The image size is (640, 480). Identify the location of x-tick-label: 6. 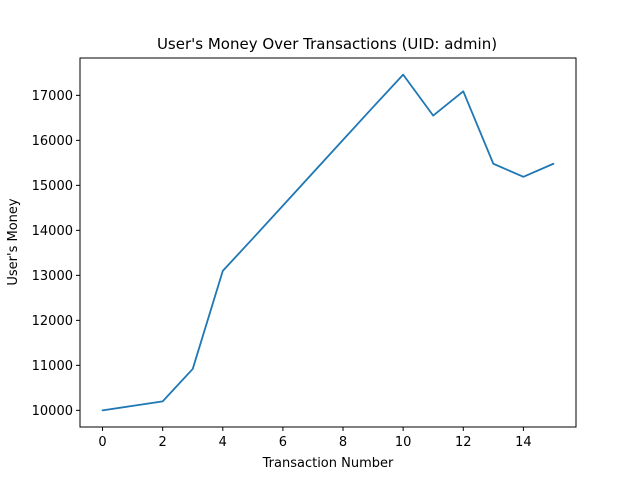
(283, 442).